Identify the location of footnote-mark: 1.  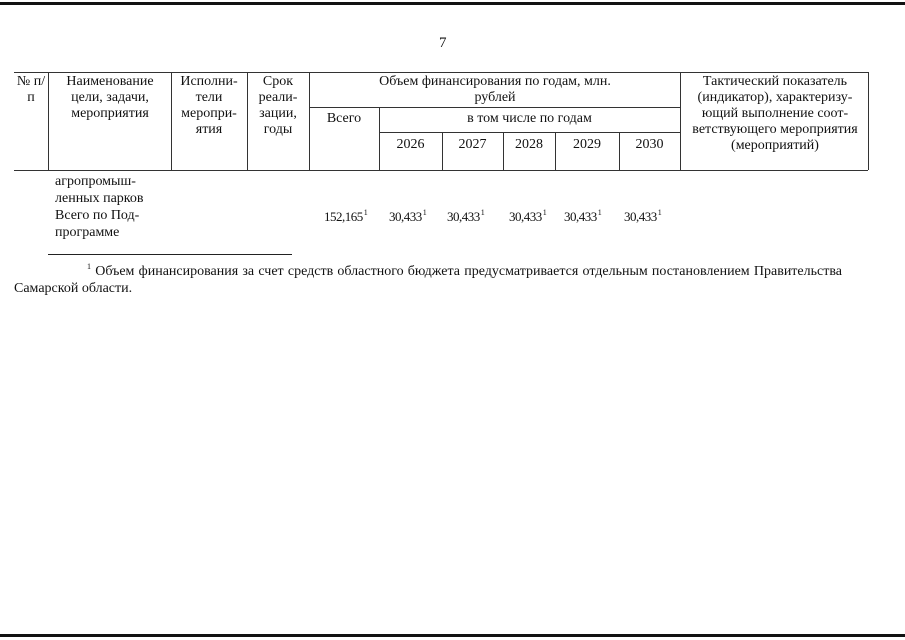
(89, 266).